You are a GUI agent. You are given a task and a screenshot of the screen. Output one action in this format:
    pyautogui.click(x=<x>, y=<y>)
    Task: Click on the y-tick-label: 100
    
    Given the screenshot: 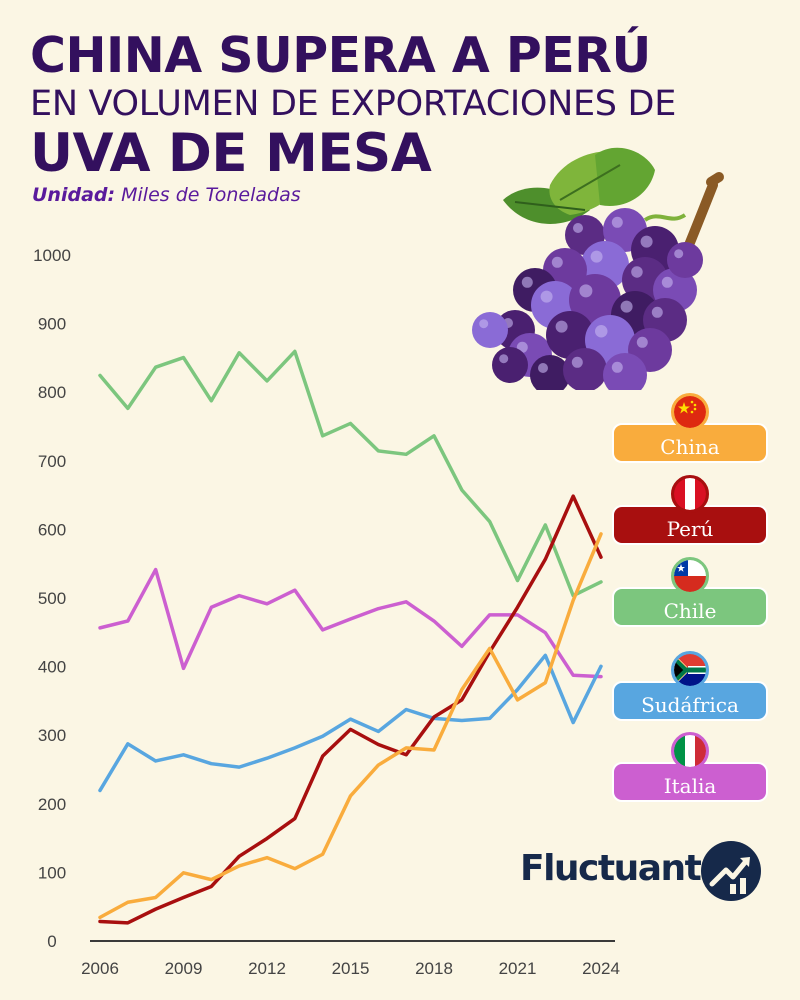 What is the action you would take?
    pyautogui.click(x=52, y=872)
    